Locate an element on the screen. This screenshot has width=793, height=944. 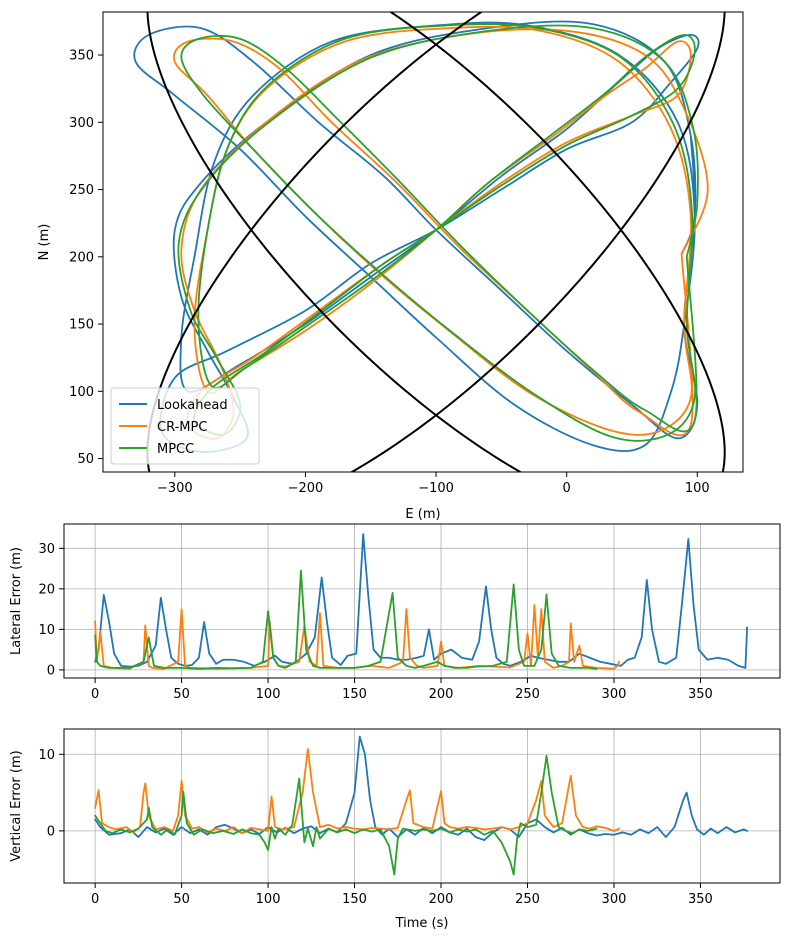
trajectory-ylabel: N (m) is located at coordinates (44, 242).